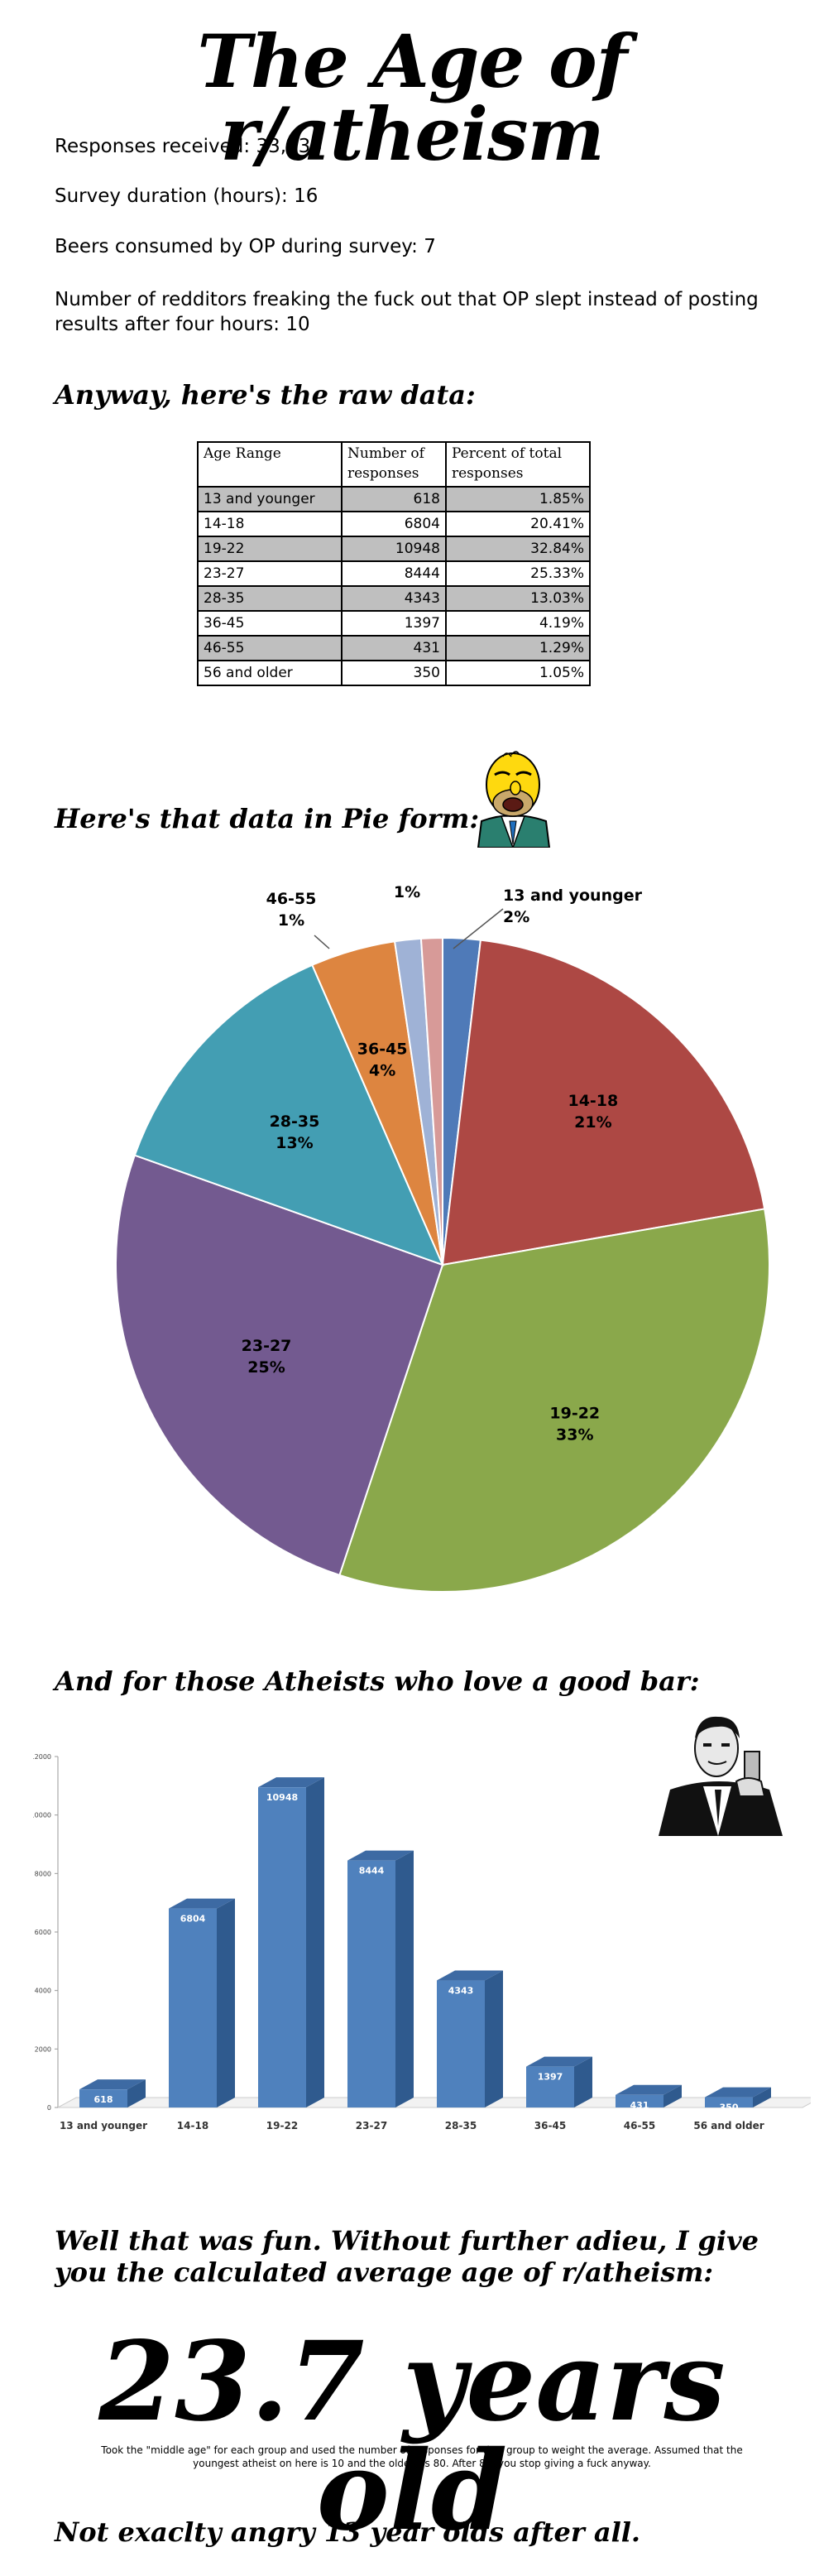 This screenshot has width=824, height=2576. Describe the element at coordinates (461, 1991) in the screenshot. I see `bar-value-label: 4343` at that location.